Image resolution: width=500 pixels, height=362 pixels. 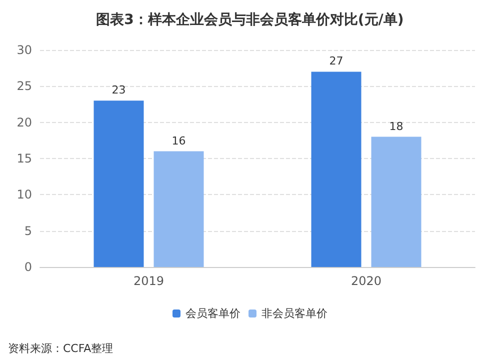 What do you see at coordinates (179, 141) in the screenshot?
I see `data-label: 16` at bounding box center [179, 141].